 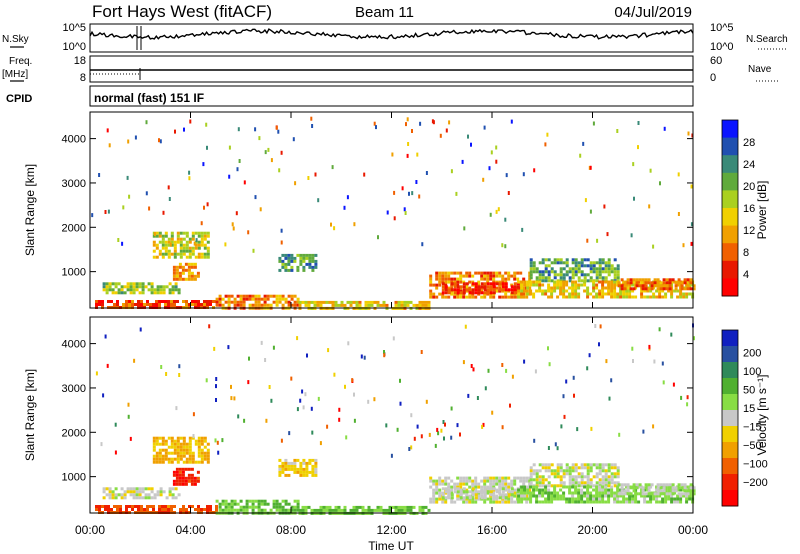 I want to click on power-colorbar-label: Power [dB], so click(x=762, y=210).